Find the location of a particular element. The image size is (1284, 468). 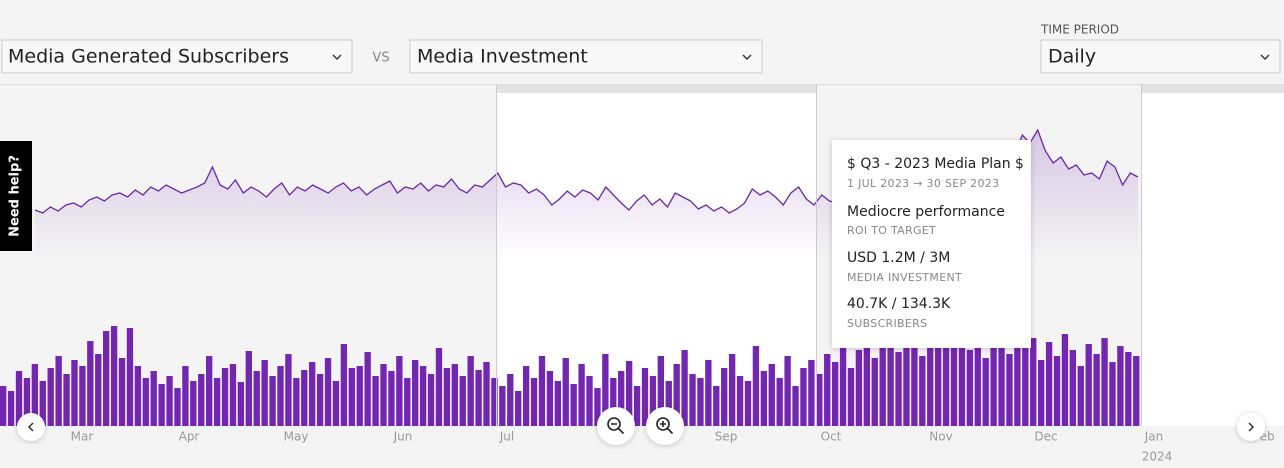

zoom-out-button is located at coordinates (616, 426).